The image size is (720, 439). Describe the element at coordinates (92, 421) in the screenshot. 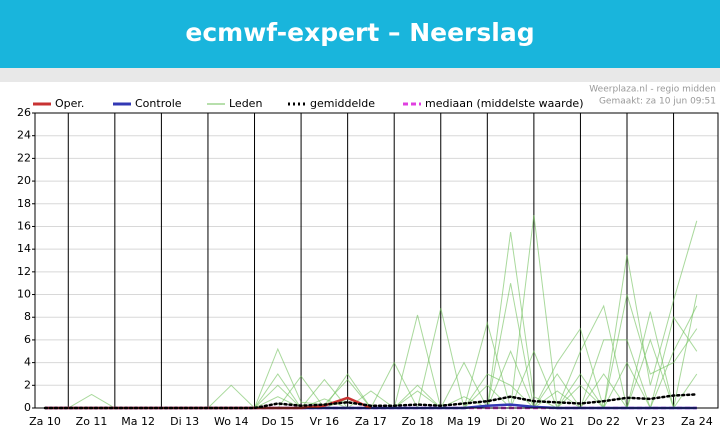

I see `x-tick-label: Zo 11` at that location.